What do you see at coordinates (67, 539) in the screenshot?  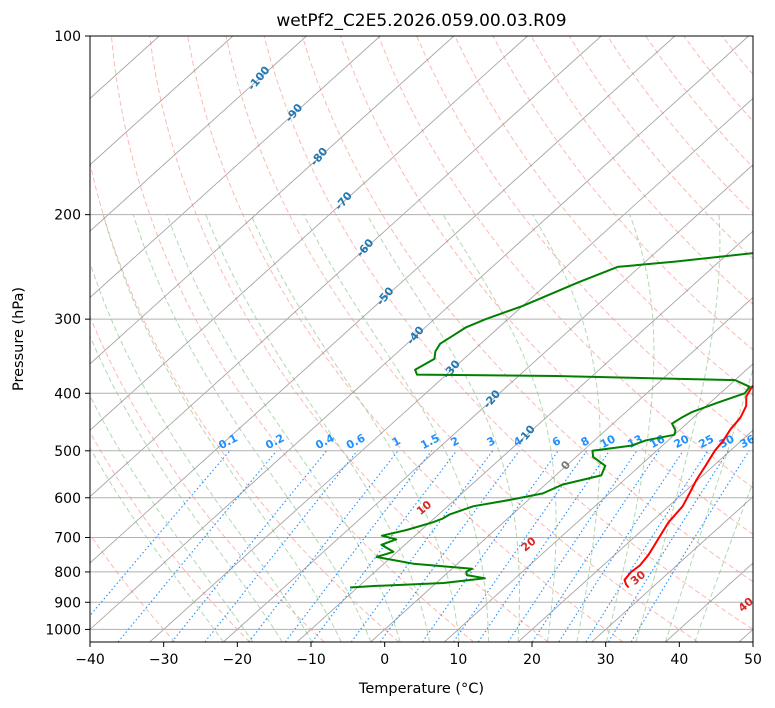 I see `y-tick-label: 700` at bounding box center [67, 539].